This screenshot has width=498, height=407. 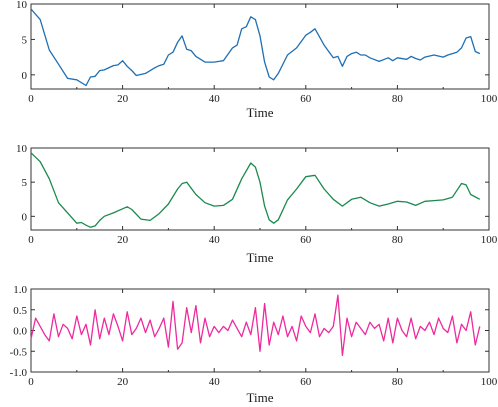 I want to click on y-tick-label: 0.5, so click(x=20, y=311).